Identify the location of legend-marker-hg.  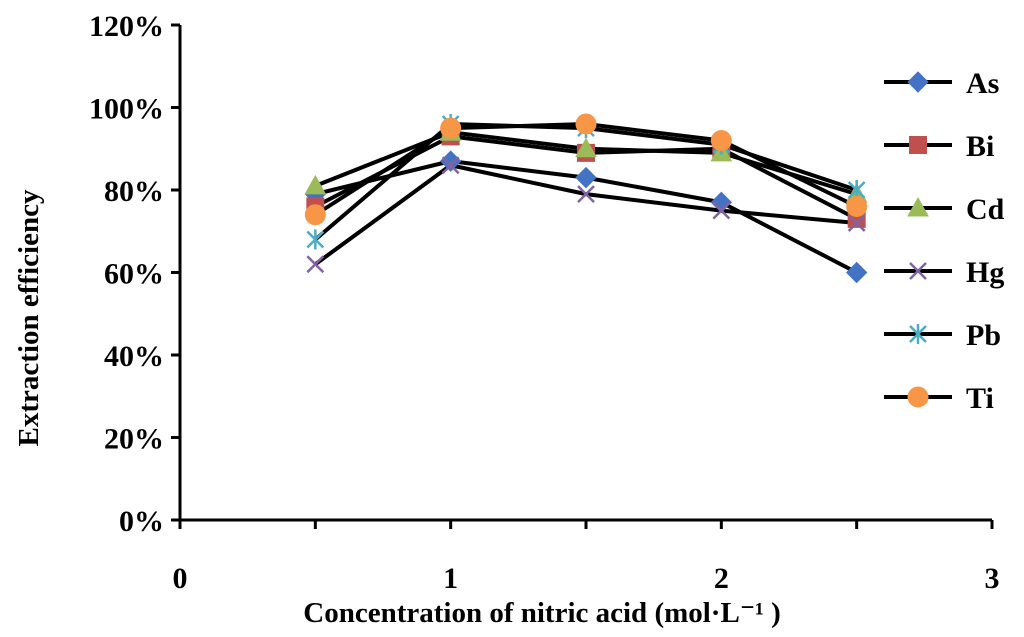
(918, 271).